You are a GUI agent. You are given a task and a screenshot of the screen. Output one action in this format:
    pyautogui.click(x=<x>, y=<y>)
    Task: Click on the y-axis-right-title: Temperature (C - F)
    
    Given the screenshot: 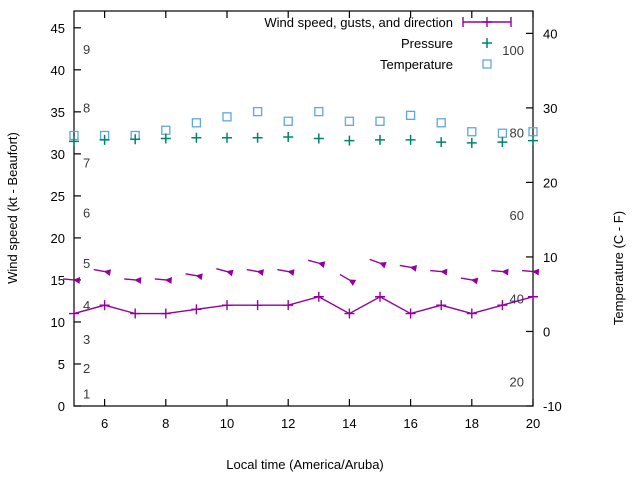 What is the action you would take?
    pyautogui.click(x=618, y=268)
    